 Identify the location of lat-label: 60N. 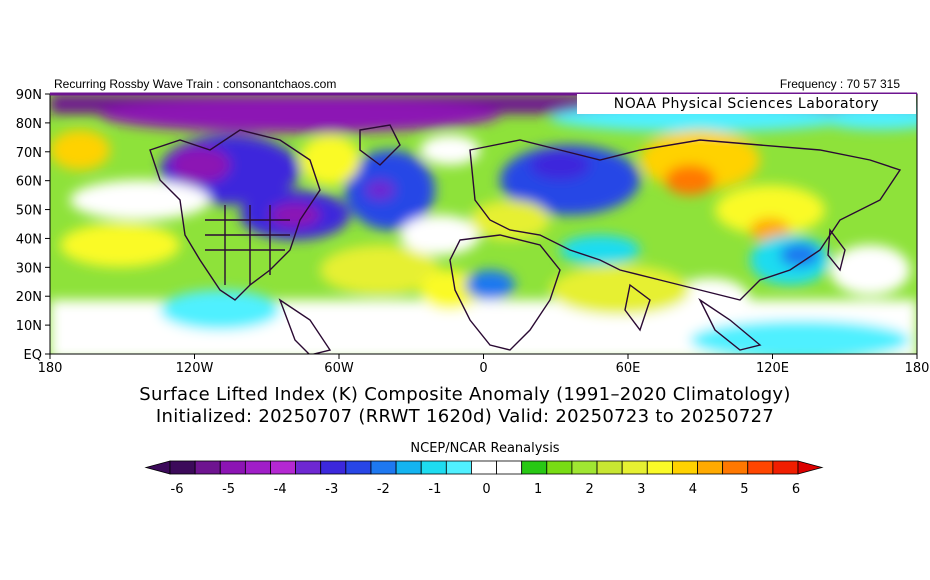
(29, 182).